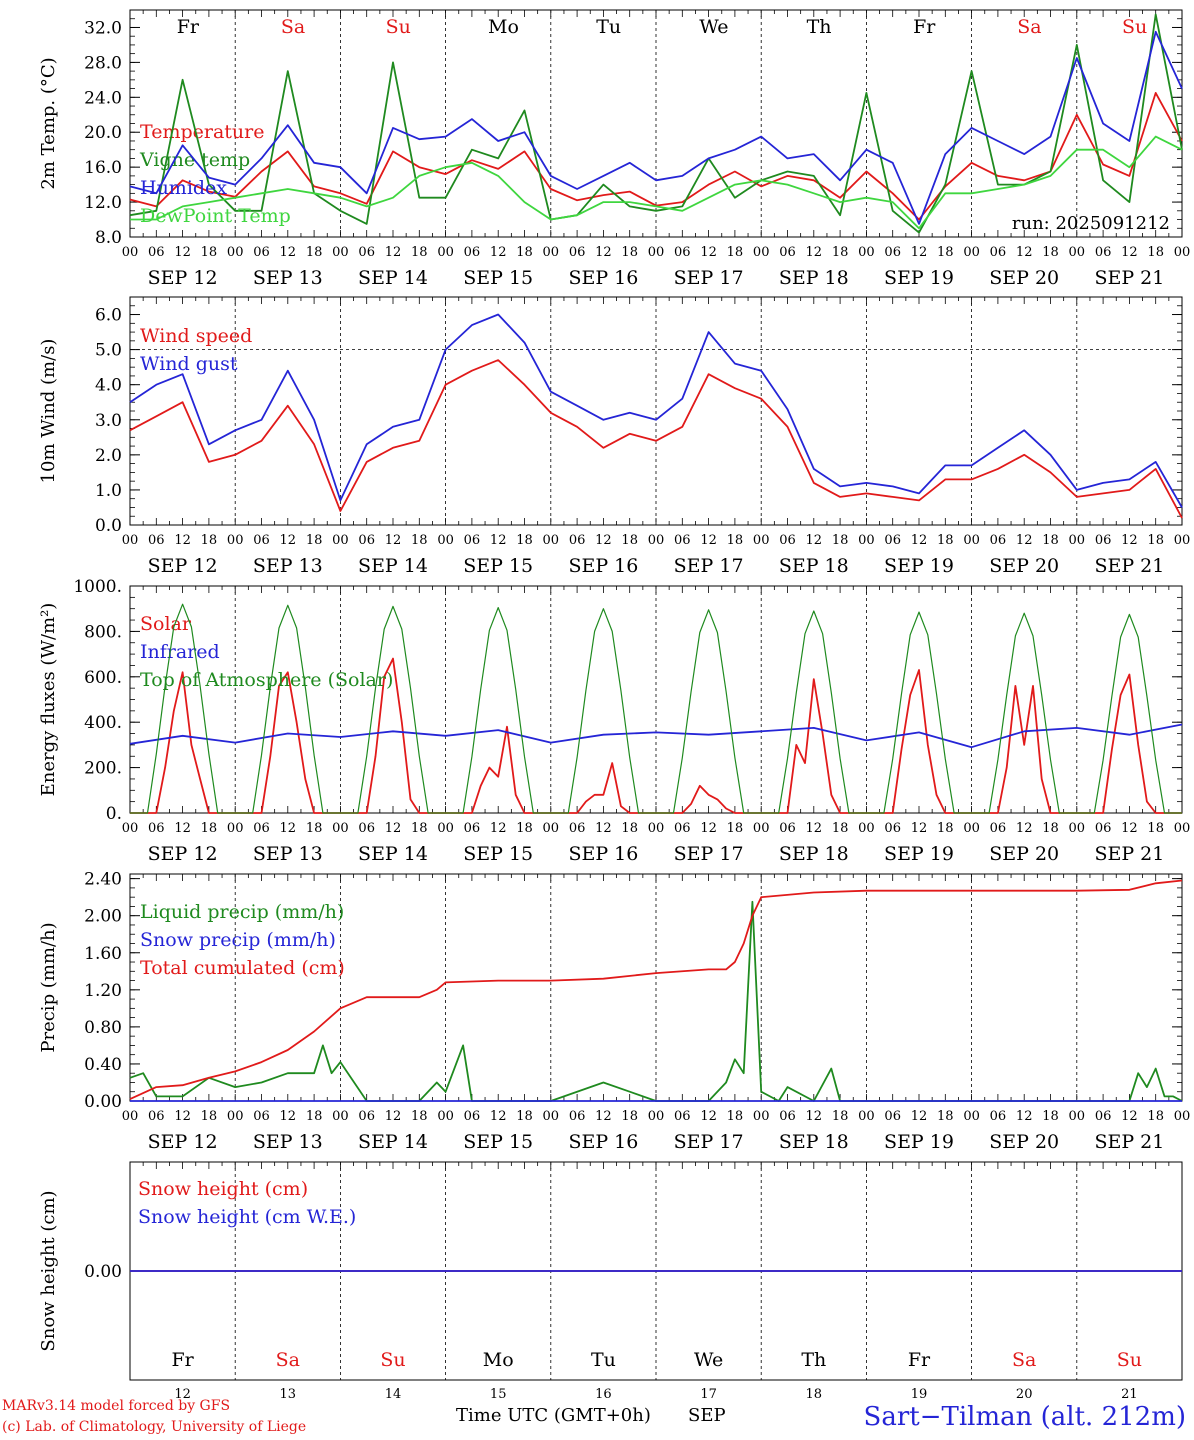 The image size is (1194, 1440). Describe the element at coordinates (108, 456) in the screenshot. I see `y-tick-label: 2.0` at that location.